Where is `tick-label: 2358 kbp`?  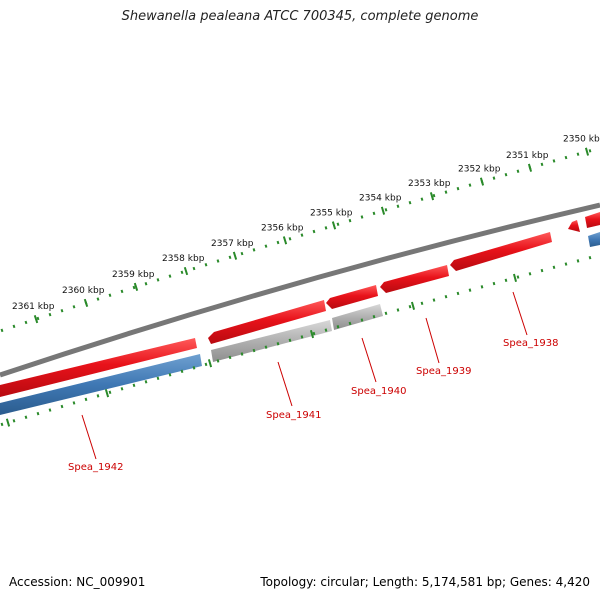 tick-label: 2358 kbp is located at coordinates (183, 259).